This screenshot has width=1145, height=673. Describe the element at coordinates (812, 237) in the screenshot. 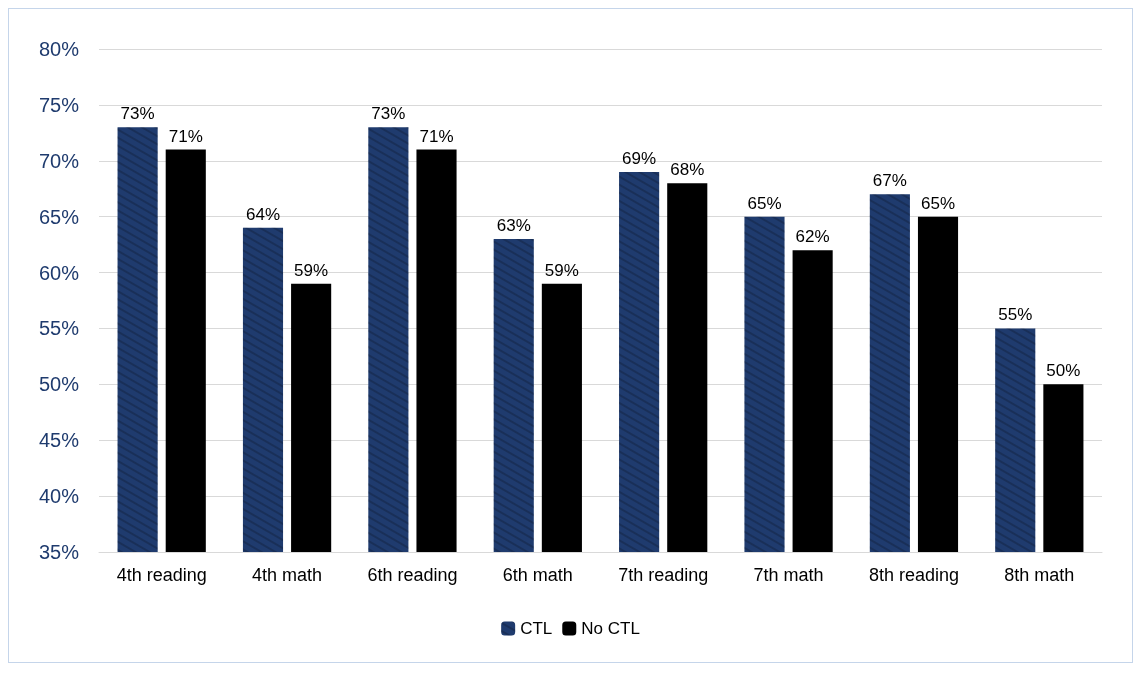

I see `data-label: 62%` at that location.